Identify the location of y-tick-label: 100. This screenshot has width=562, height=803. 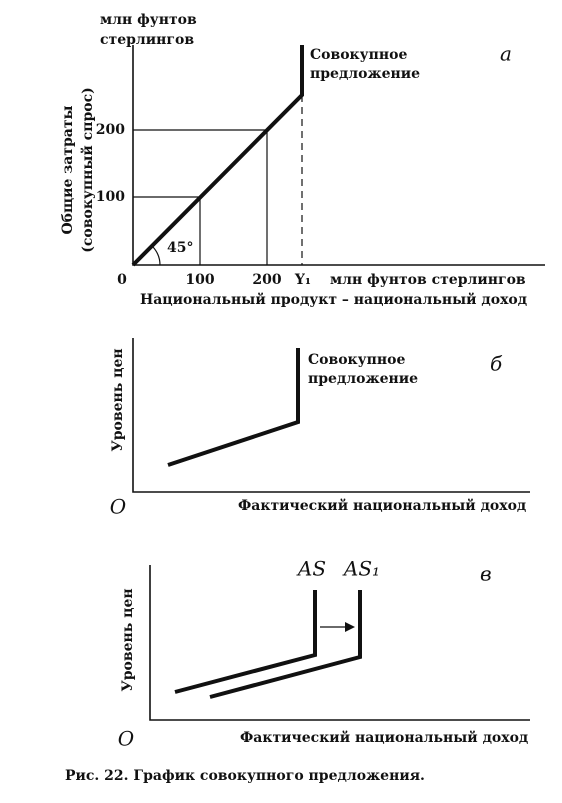
(110, 197).